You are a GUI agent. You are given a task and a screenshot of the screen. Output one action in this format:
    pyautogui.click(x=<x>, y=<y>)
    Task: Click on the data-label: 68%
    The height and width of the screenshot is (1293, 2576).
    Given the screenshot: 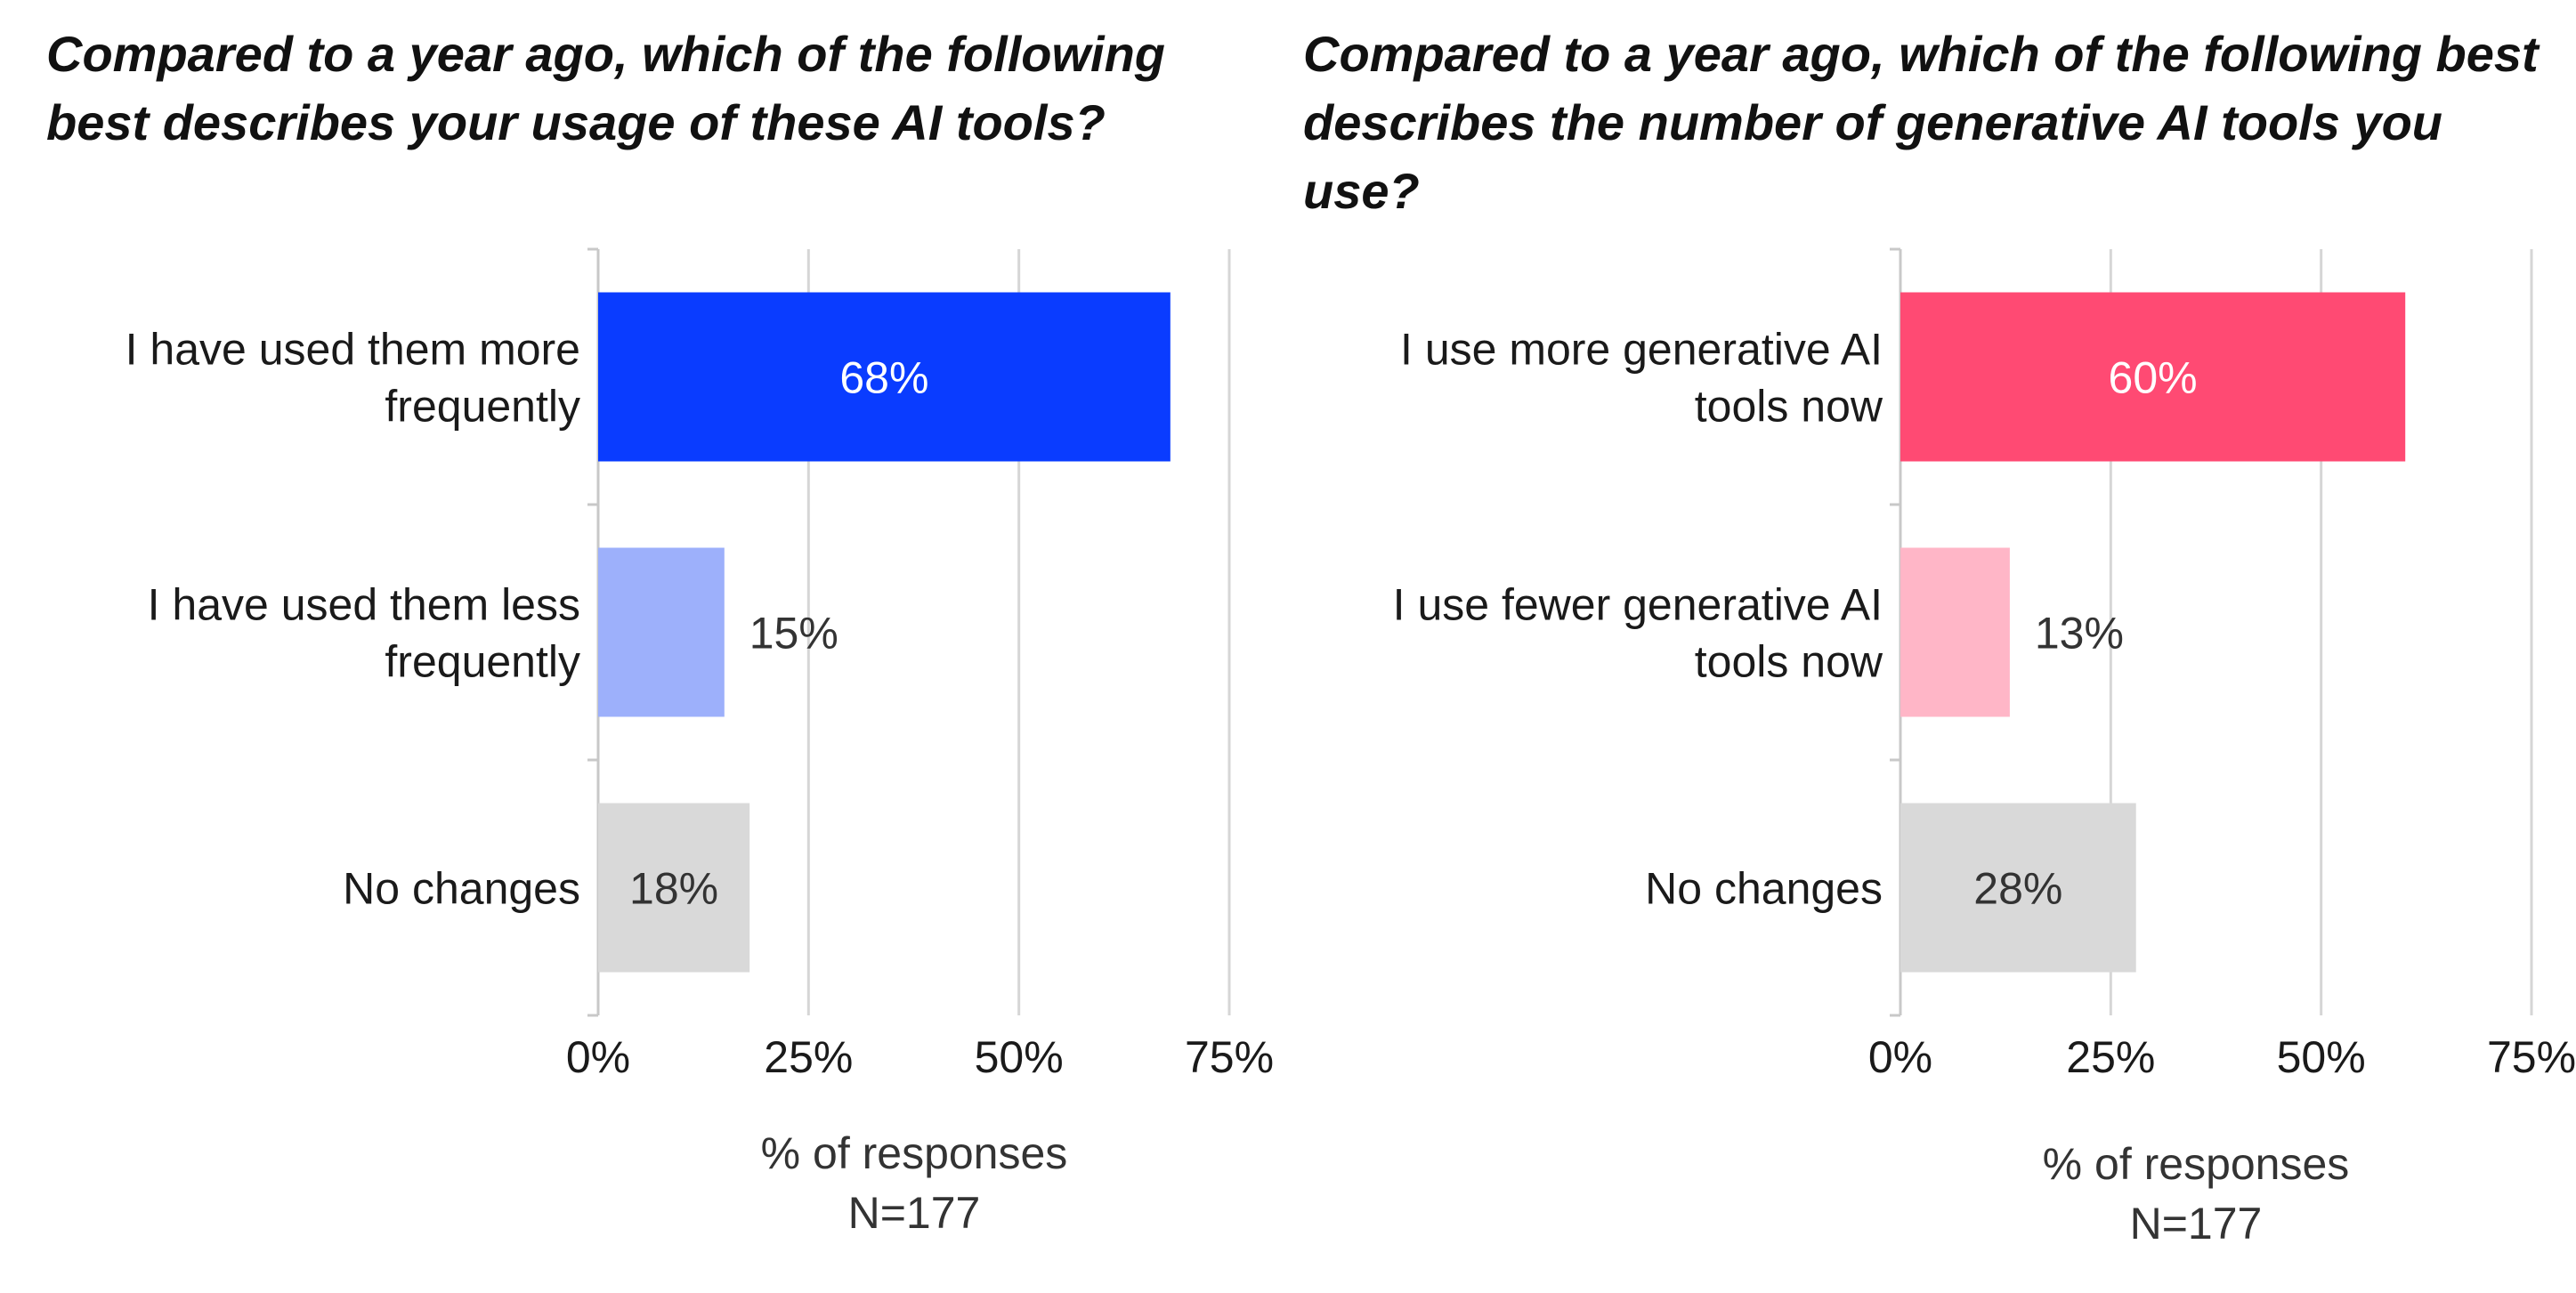 What is the action you would take?
    pyautogui.click(x=883, y=378)
    